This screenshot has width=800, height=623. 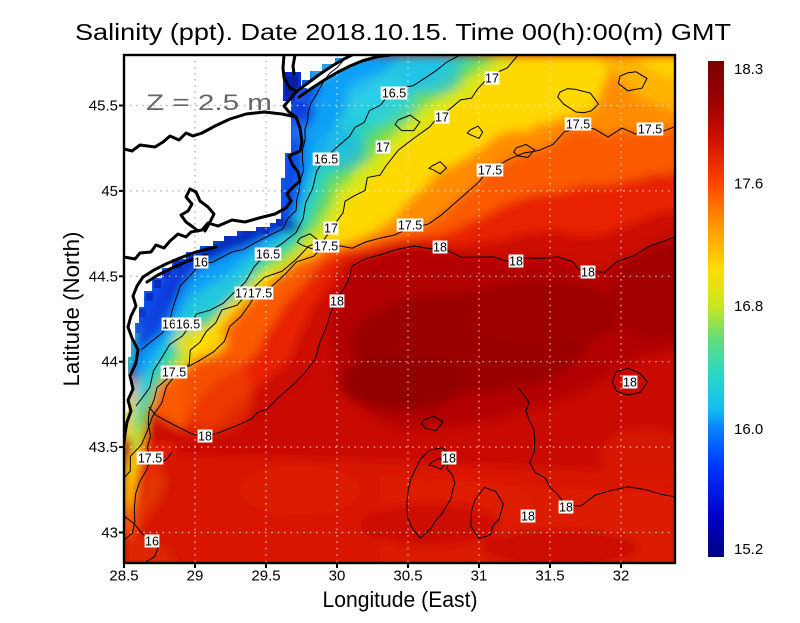 What do you see at coordinates (109, 191) in the screenshot?
I see `svg-text: 45` at bounding box center [109, 191].